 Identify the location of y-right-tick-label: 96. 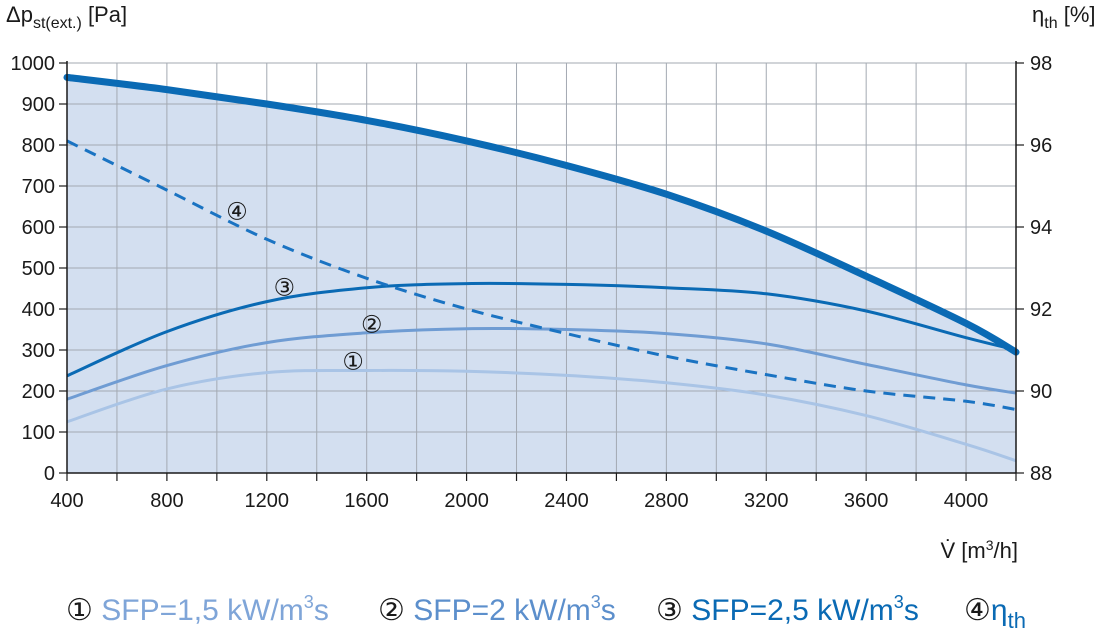
(1041, 146).